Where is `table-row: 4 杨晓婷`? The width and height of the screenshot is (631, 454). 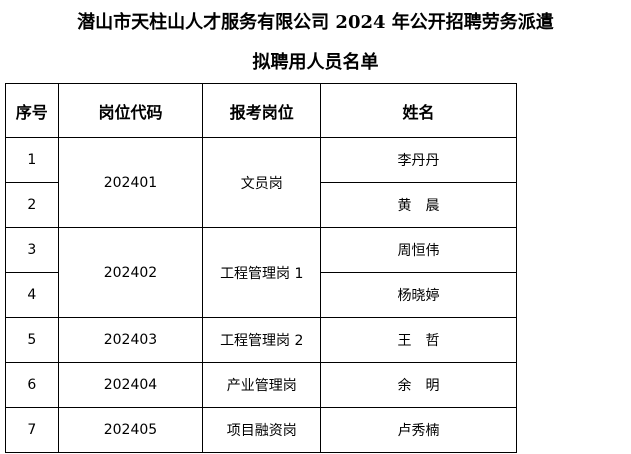 table-row: 4 杨晓婷 is located at coordinates (261, 295).